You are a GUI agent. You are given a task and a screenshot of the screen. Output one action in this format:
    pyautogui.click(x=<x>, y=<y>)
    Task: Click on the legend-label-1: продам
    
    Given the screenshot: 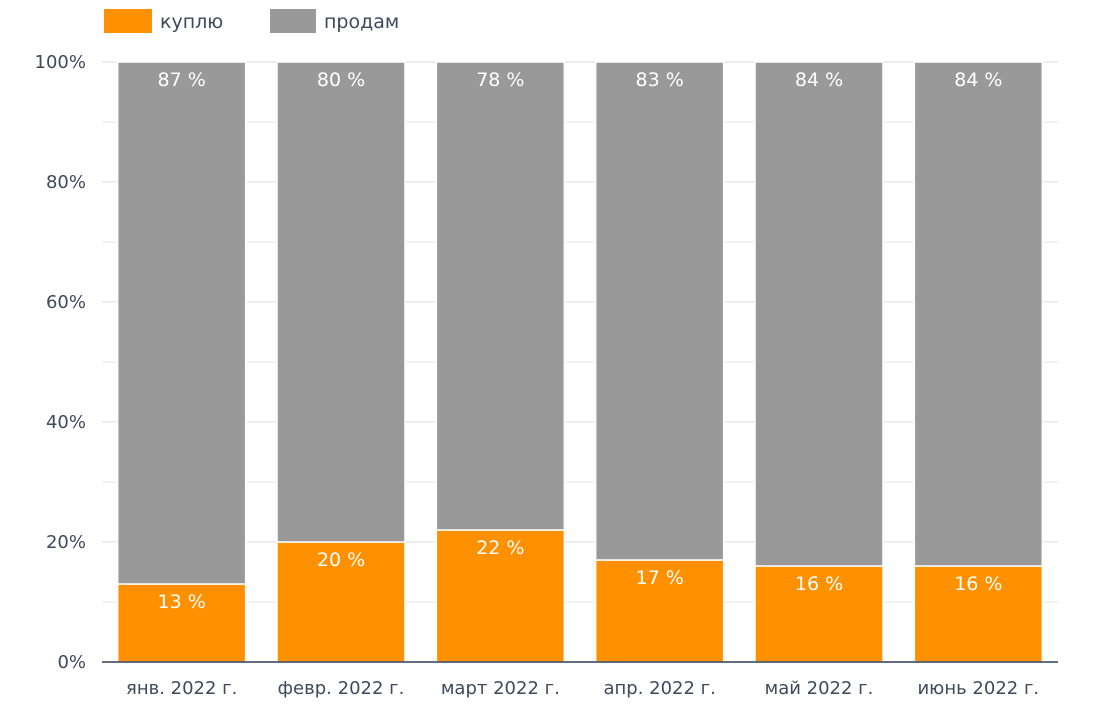 What is the action you would take?
    pyautogui.click(x=361, y=22)
    